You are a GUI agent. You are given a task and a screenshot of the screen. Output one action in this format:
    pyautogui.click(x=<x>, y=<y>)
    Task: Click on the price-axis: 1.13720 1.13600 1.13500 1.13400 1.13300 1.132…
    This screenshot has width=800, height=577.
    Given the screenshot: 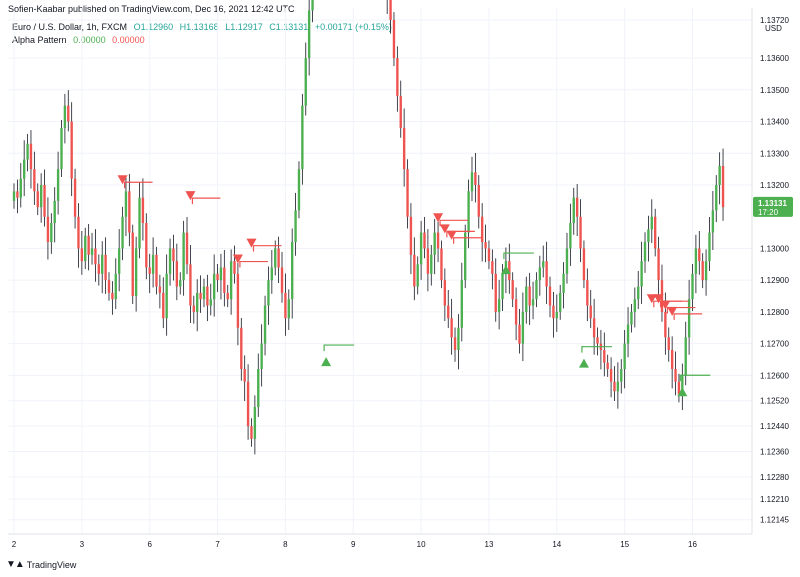 What is the action you would take?
    pyautogui.click(x=772, y=271)
    